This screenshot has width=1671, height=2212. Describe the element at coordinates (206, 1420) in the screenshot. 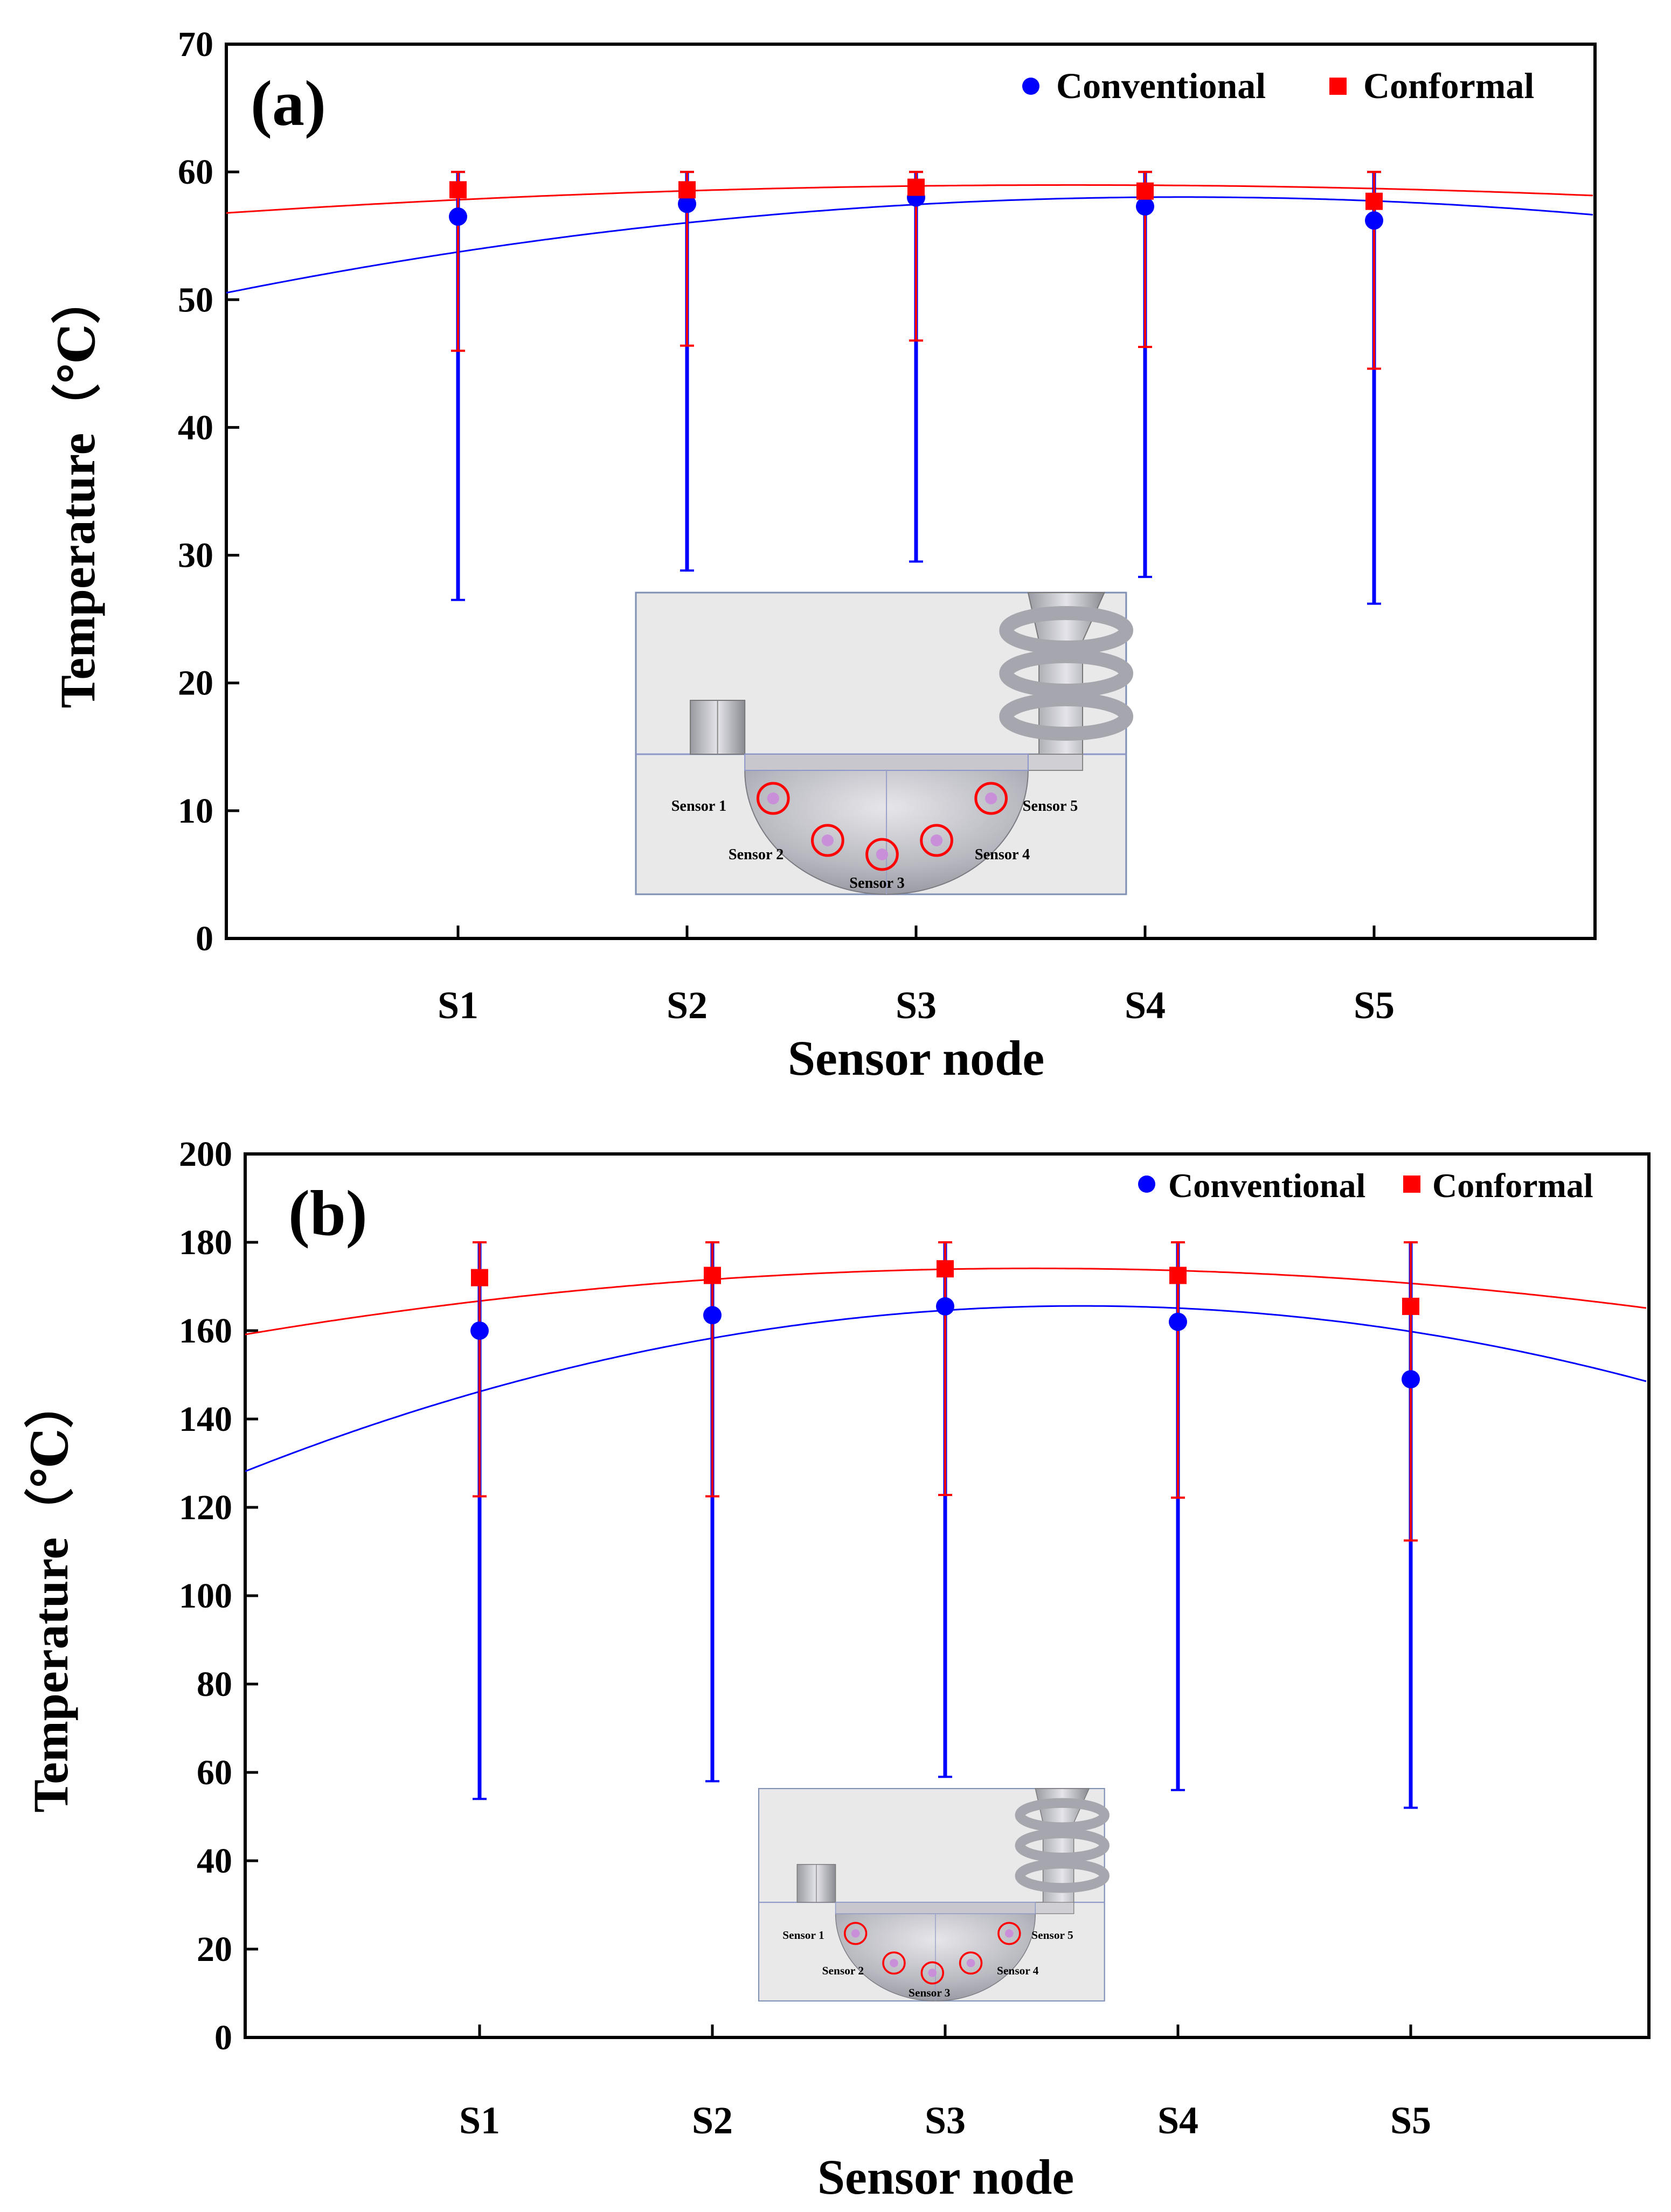

I see `y-tick-label: 140` at that location.